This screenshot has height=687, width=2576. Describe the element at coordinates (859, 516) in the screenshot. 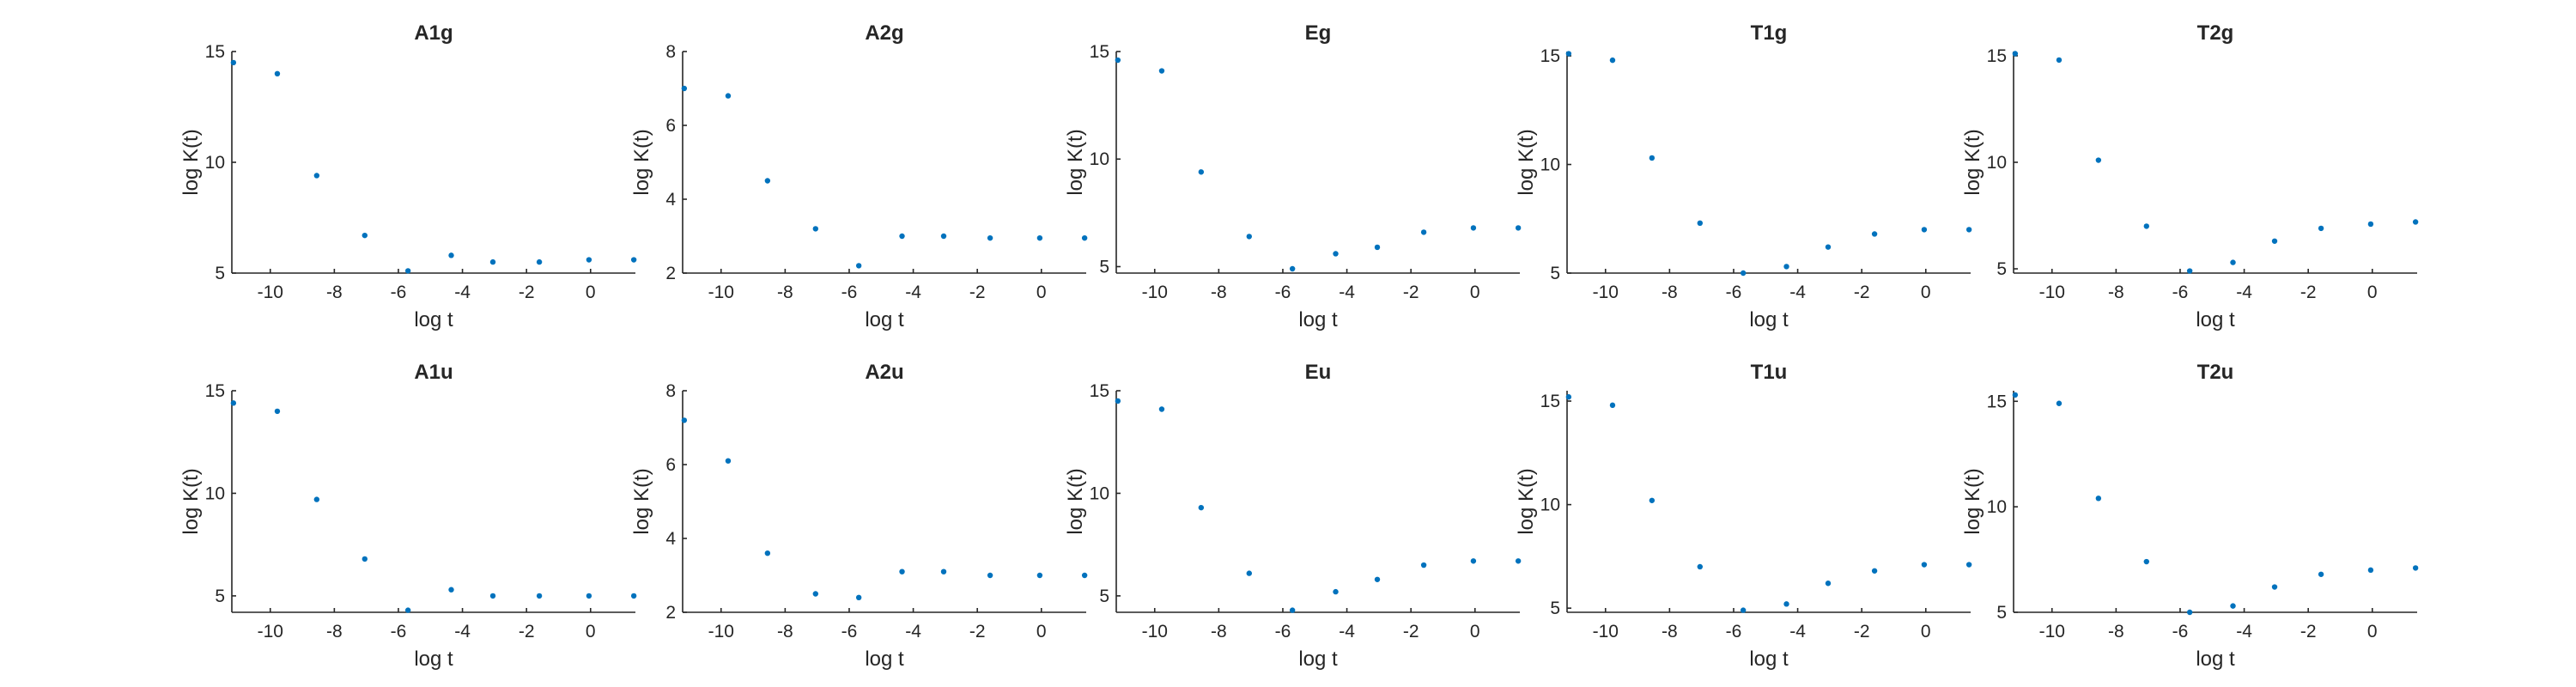

I see `panel-a2u: -10 -8 -6 -4 -2 0 2 4 6 8 A2u log t log K(t)` at that location.